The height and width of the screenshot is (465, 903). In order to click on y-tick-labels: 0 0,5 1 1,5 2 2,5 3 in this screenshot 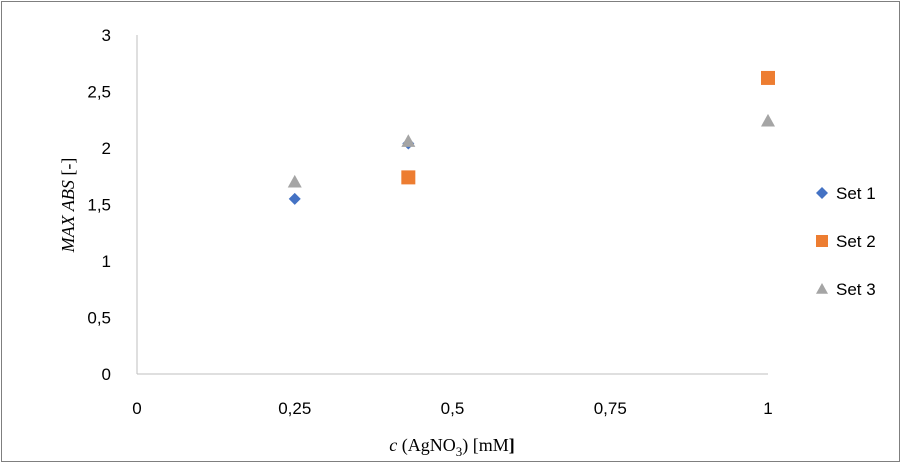, I will do `click(99, 205)`.